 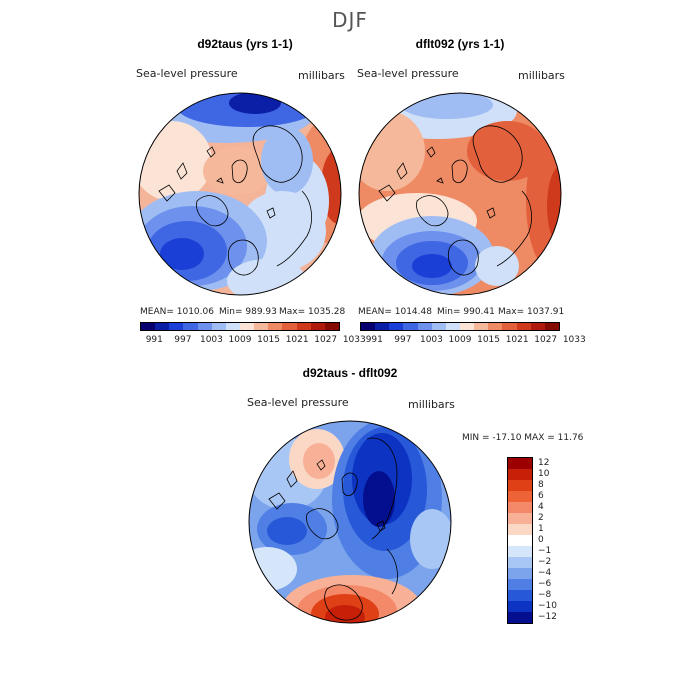 I want to click on panel-3-units-label: millibars, so click(x=431, y=404).